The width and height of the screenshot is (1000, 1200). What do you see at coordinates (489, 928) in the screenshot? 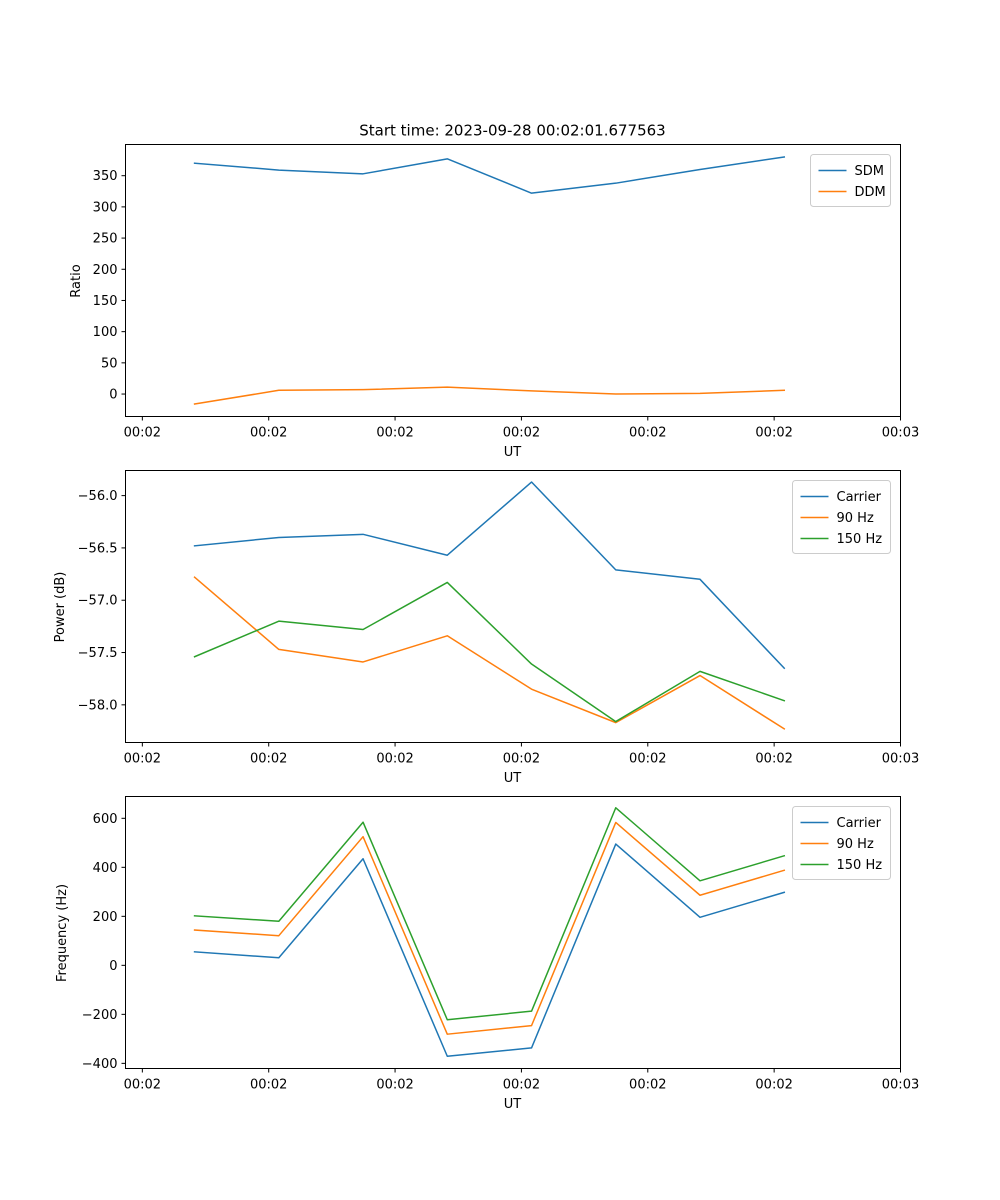
I see `frequency-series-90-hz-line` at bounding box center [489, 928].